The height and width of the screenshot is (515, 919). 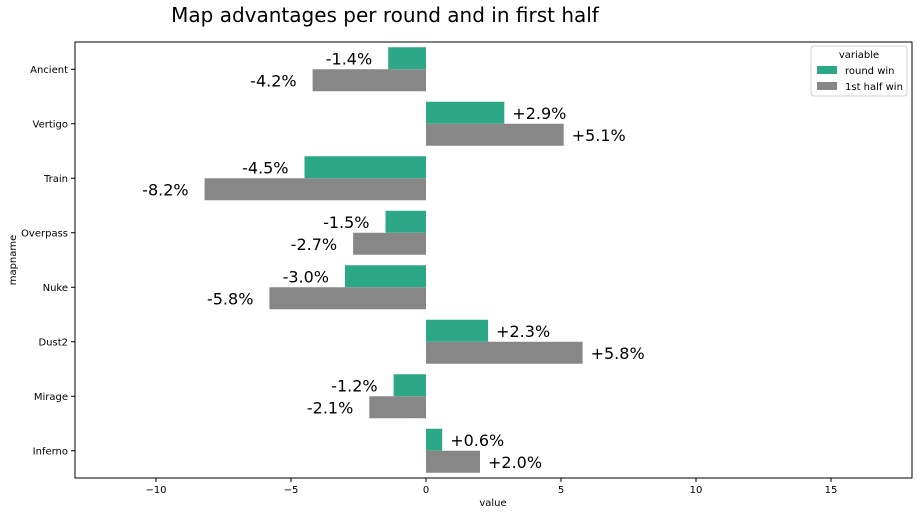 What do you see at coordinates (409, 385) in the screenshot?
I see `bar-round-win-mirage` at bounding box center [409, 385].